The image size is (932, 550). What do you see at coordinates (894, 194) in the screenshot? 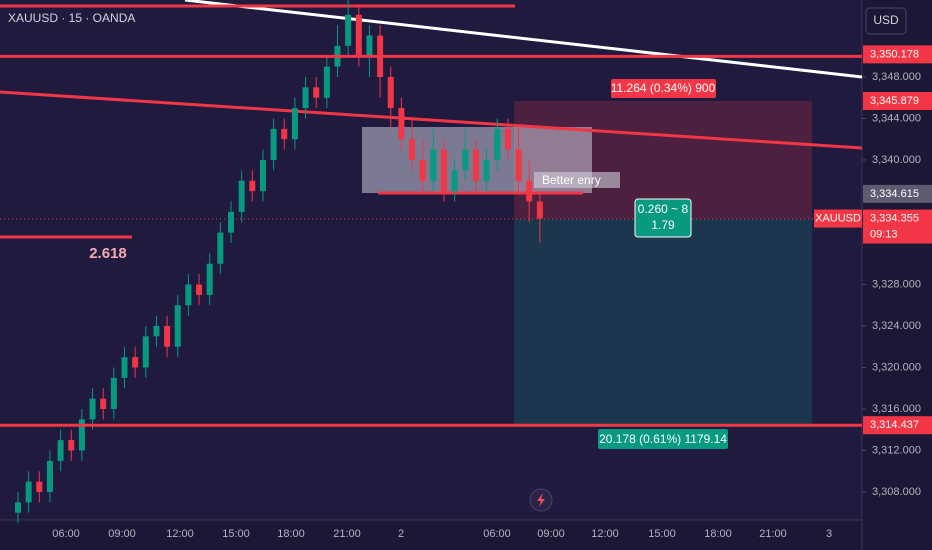
I see `price-badge-label: 3,334.615` at bounding box center [894, 194].